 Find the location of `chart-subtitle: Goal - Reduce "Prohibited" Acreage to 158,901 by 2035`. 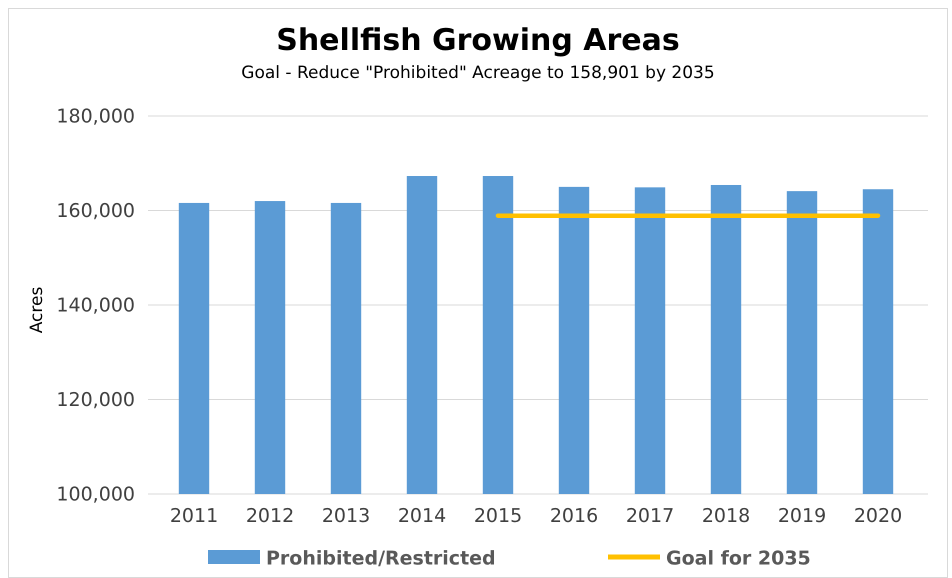

chart-subtitle: Goal - Reduce "Prohibited" Acreage to 158,901 by 2035 is located at coordinates (478, 73).